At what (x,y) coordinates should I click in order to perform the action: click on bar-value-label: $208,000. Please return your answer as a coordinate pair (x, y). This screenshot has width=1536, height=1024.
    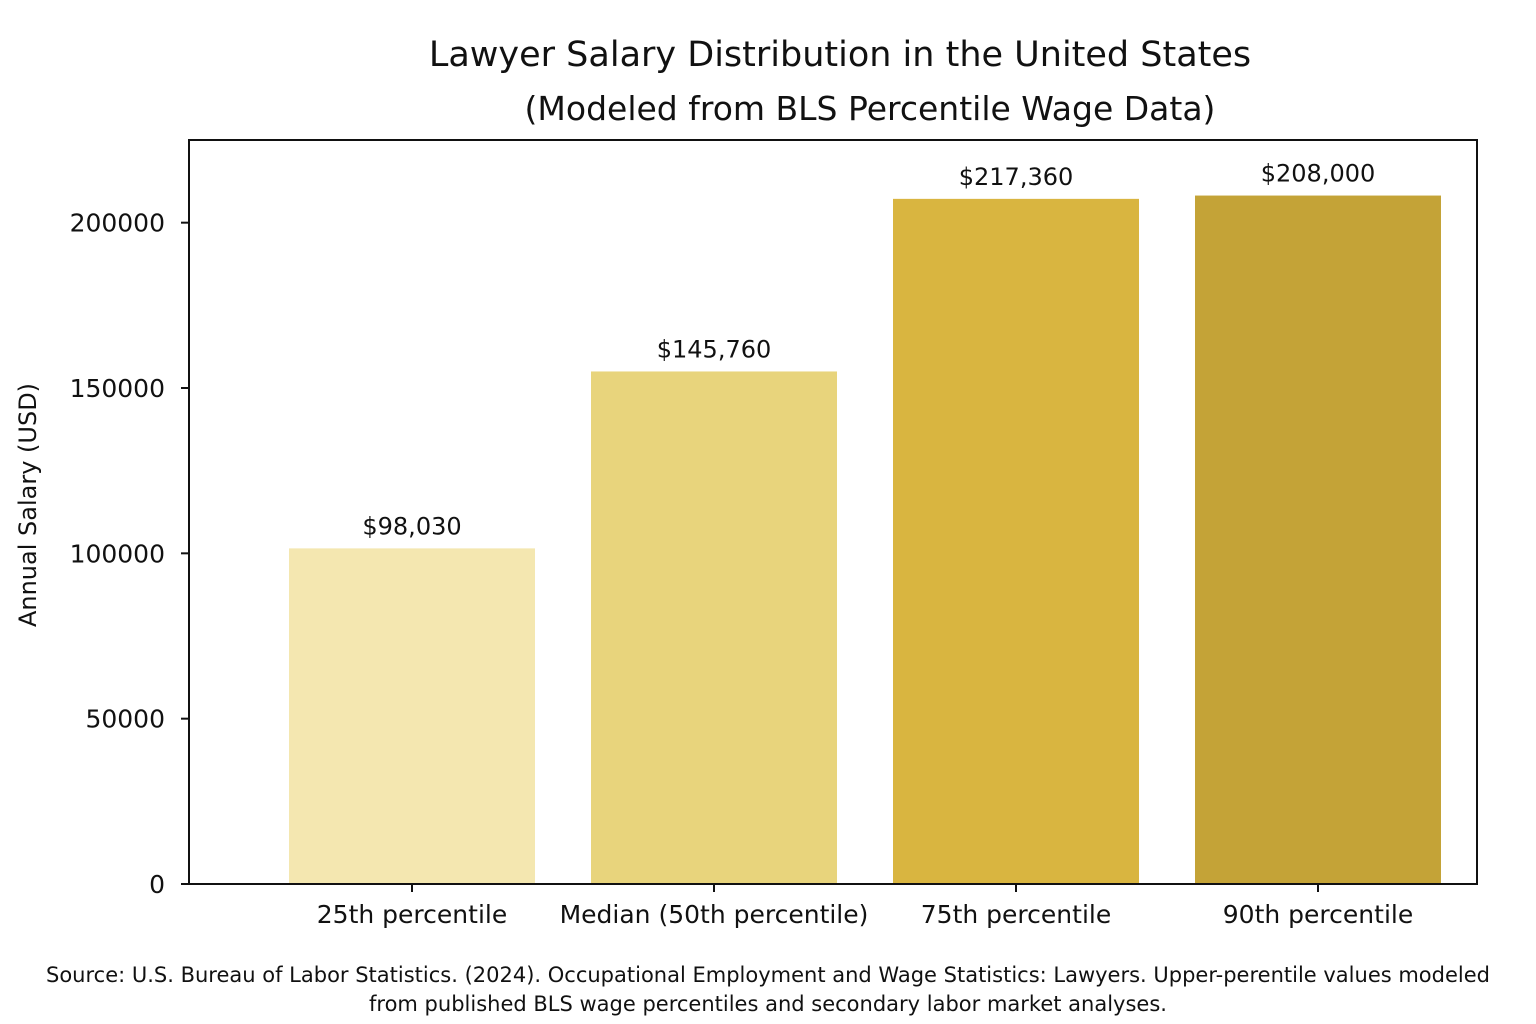
    Looking at the image, I should click on (1318, 174).